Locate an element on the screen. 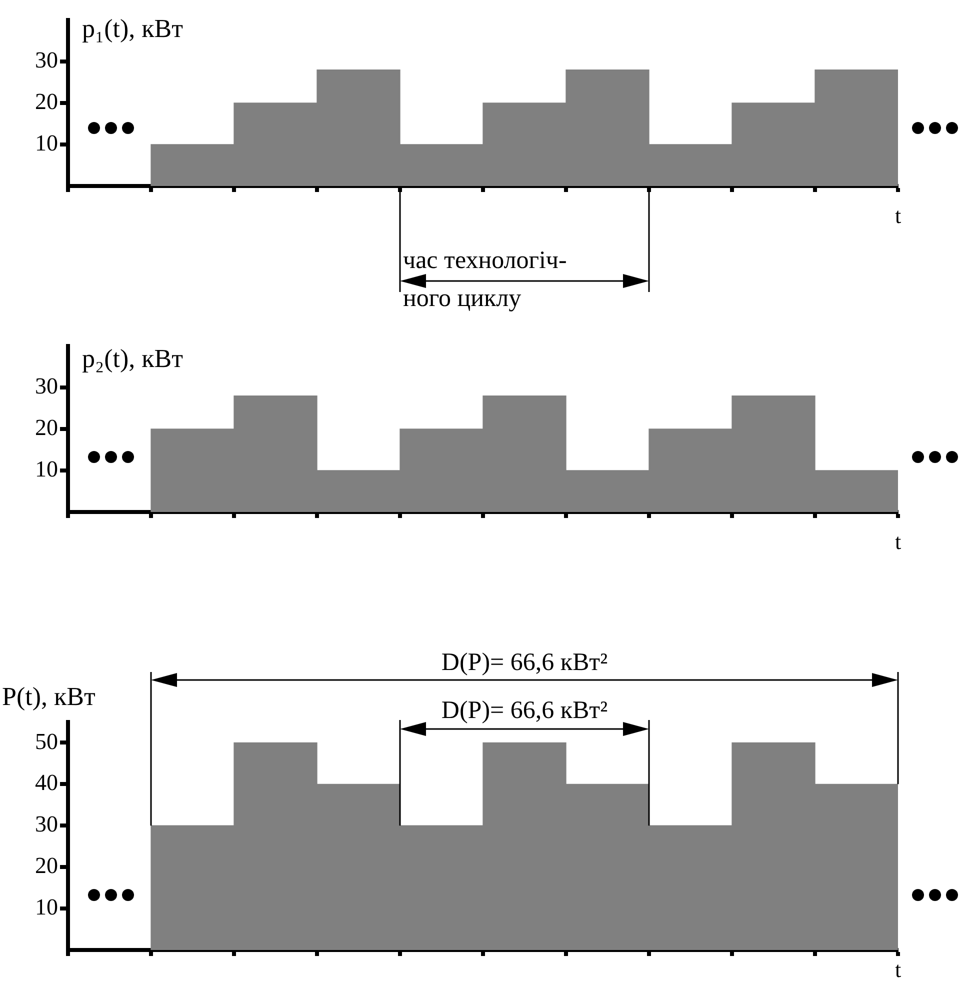  y-axis-title: p₁(t), кВт is located at coordinates (132, 28).